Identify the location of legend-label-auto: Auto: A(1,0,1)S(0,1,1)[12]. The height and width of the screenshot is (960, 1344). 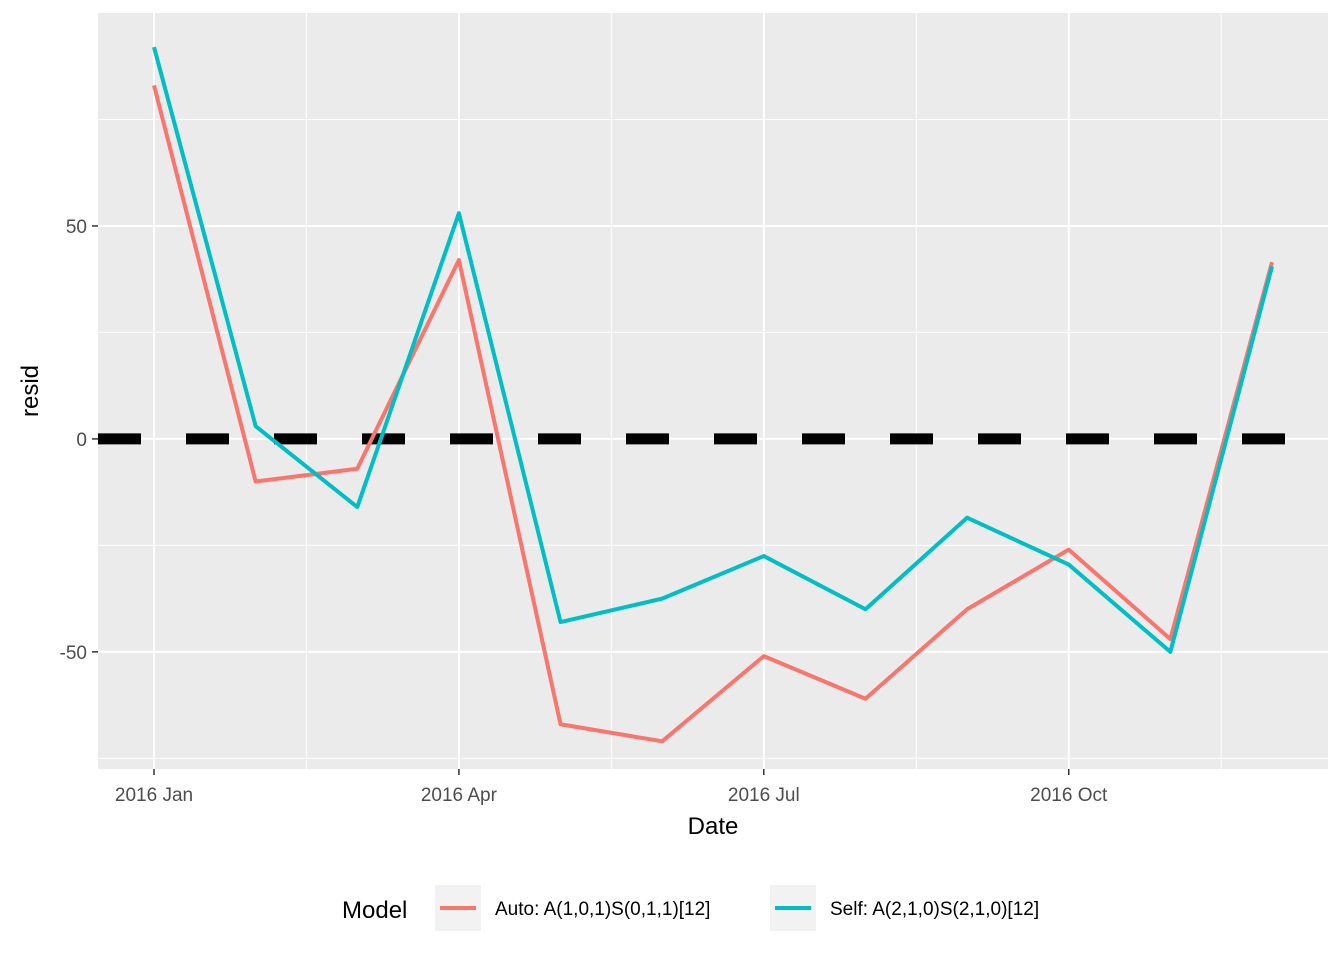
(602, 909).